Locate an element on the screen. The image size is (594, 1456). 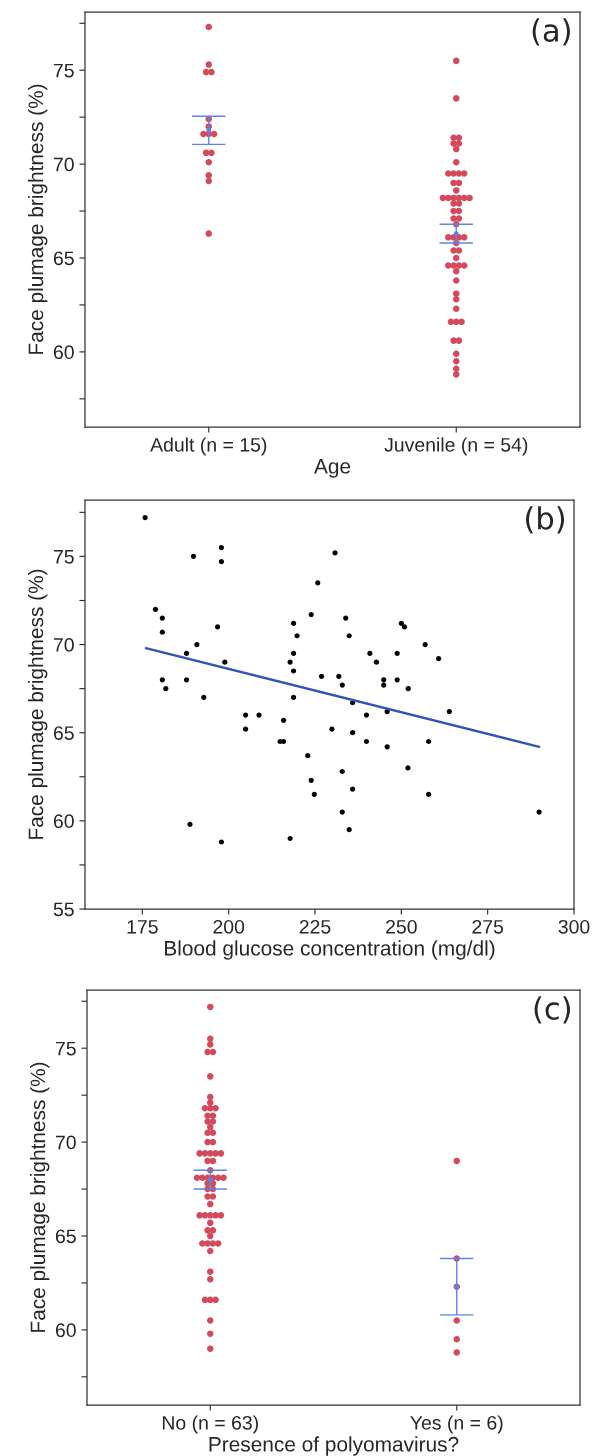
annotation: (b) is located at coordinates (545, 520).